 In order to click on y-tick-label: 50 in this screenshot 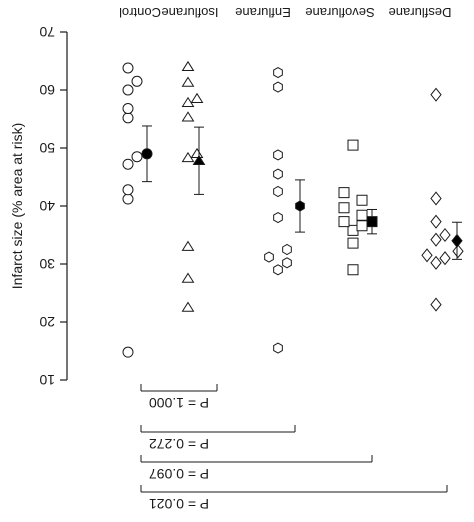, I will do `click(47, 148)`.